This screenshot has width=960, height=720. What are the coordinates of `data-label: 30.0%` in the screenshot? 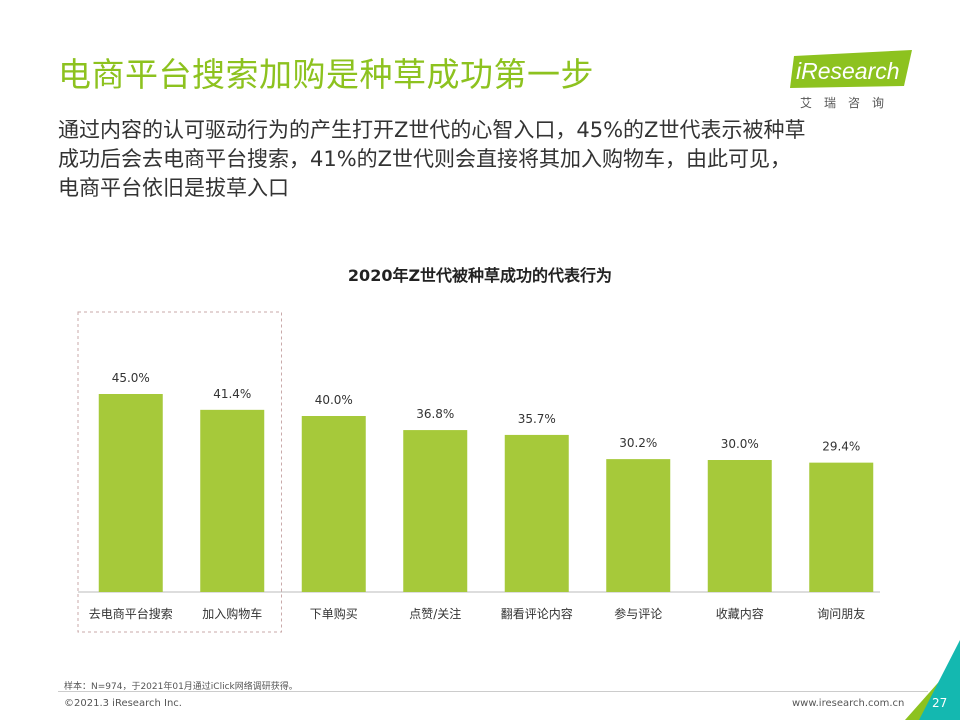 It's located at (740, 444).